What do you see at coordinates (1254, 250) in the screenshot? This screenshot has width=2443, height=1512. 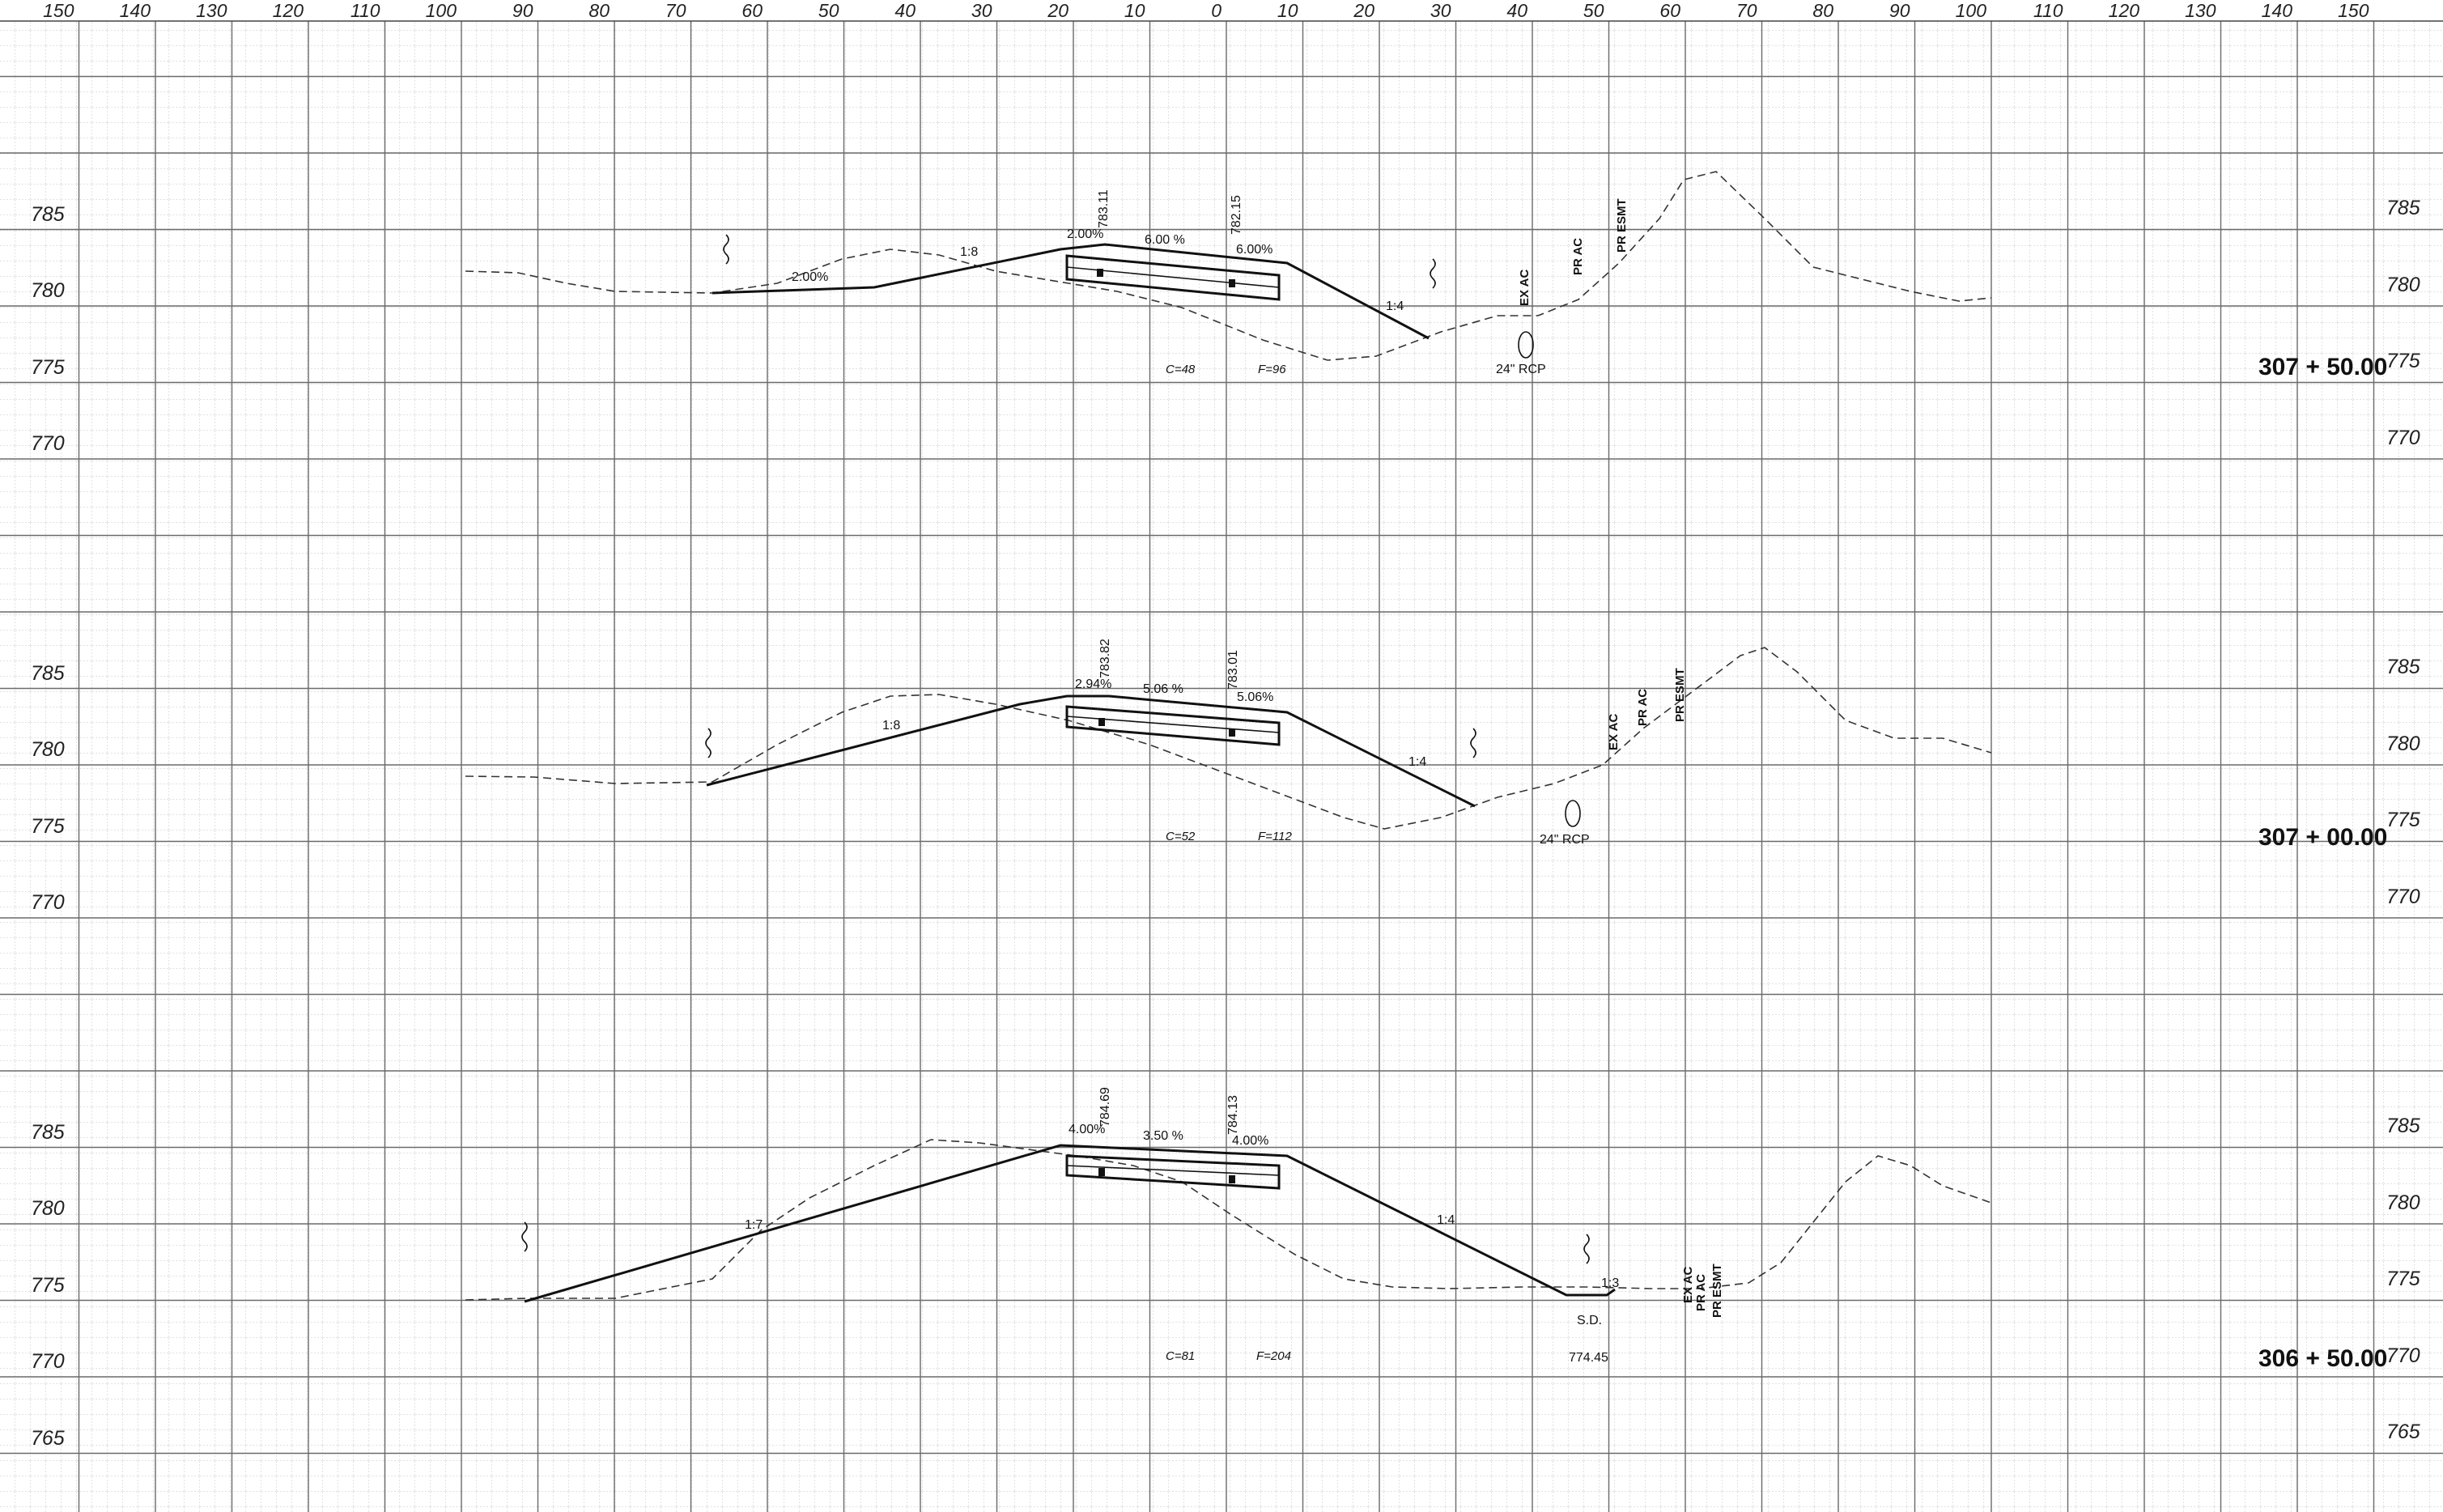 I see `slope-label: 6.00%` at bounding box center [1254, 250].